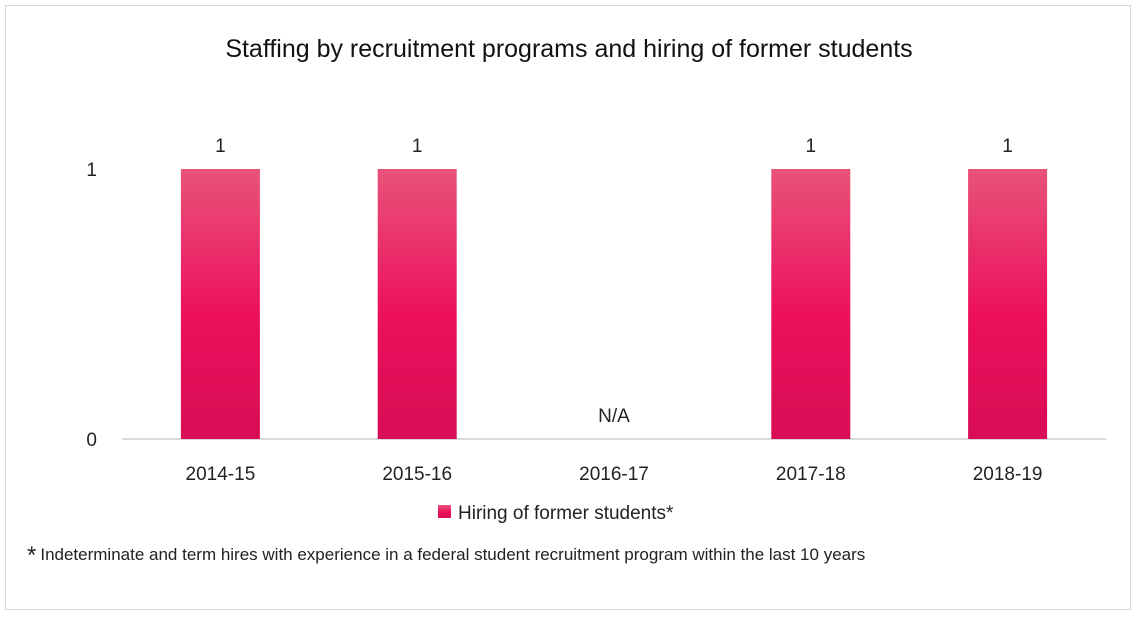 The height and width of the screenshot is (617, 1138). Describe the element at coordinates (566, 513) in the screenshot. I see `legend-label: Hiring of former students*` at that location.